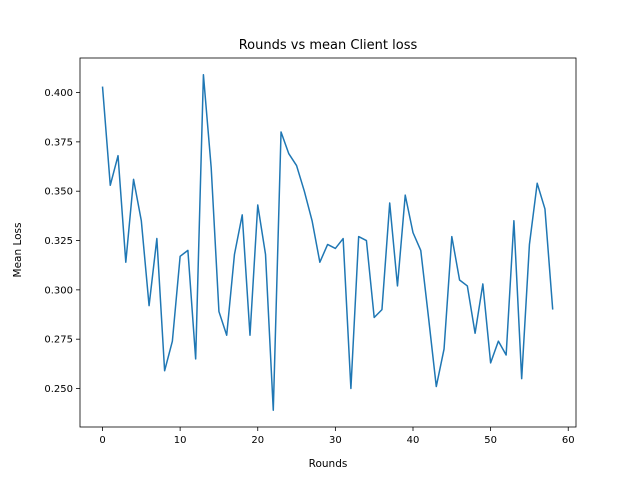 This screenshot has width=640, height=480. Describe the element at coordinates (58, 290) in the screenshot. I see `y-tick-label: 0.300` at that location.